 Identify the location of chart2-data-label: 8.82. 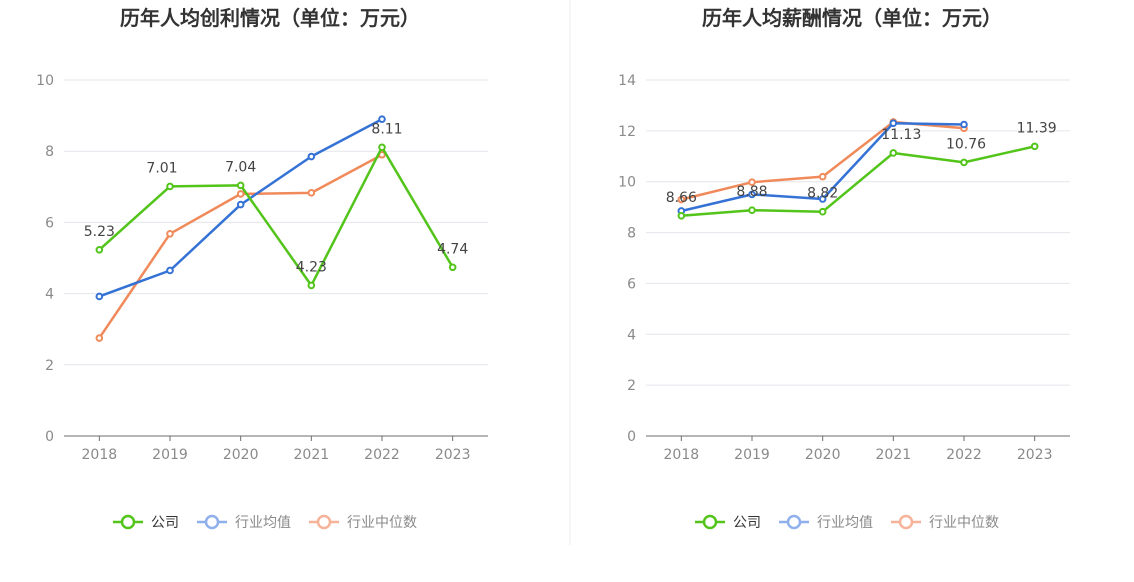
(822, 194).